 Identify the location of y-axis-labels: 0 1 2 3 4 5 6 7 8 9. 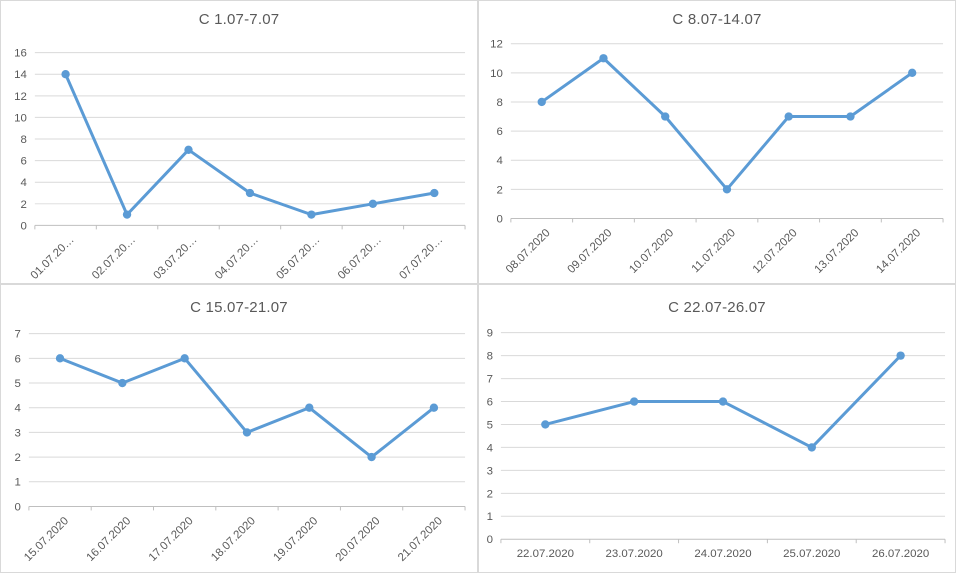
(490, 437).